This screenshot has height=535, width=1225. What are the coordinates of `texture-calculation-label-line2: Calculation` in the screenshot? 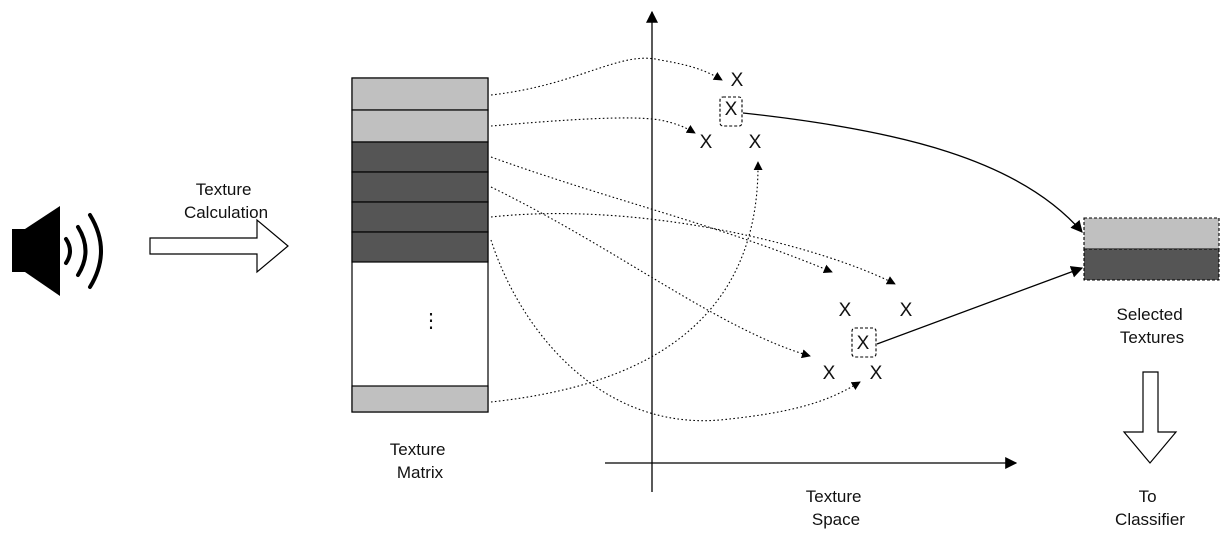 It's located at (226, 212).